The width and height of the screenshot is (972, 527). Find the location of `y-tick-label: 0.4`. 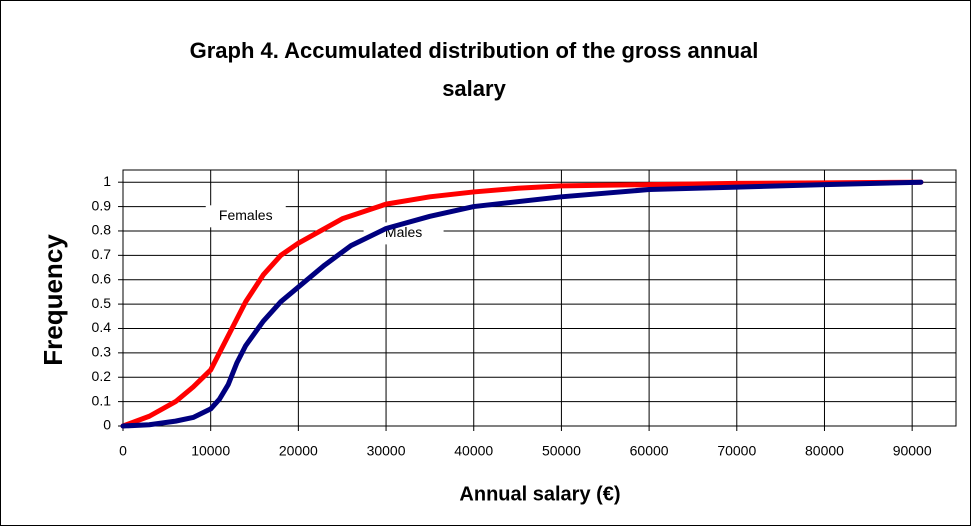

y-tick-label: 0.4 is located at coordinates (102, 327).